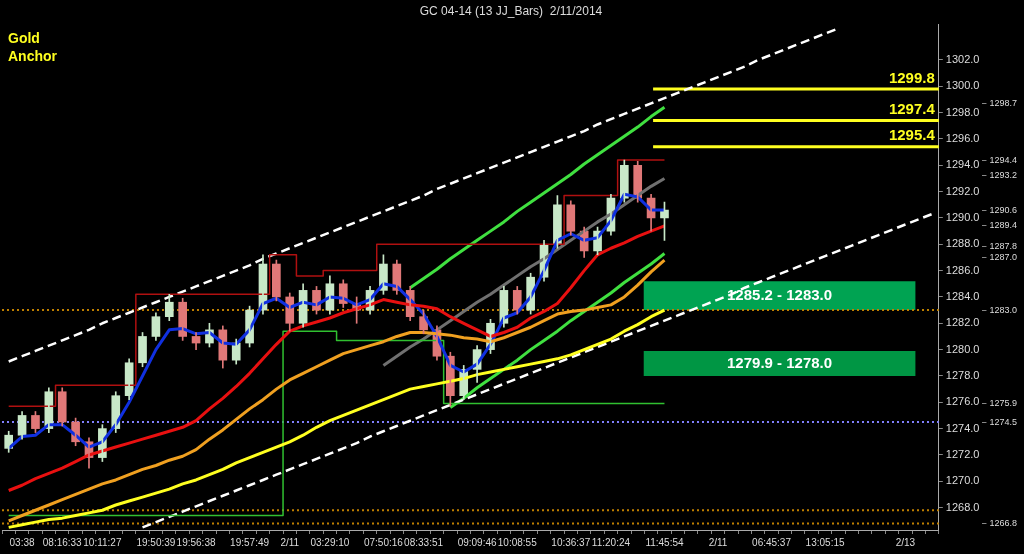 The width and height of the screenshot is (1024, 554). What do you see at coordinates (33, 56) in the screenshot?
I see `annotation: Anchor` at bounding box center [33, 56].